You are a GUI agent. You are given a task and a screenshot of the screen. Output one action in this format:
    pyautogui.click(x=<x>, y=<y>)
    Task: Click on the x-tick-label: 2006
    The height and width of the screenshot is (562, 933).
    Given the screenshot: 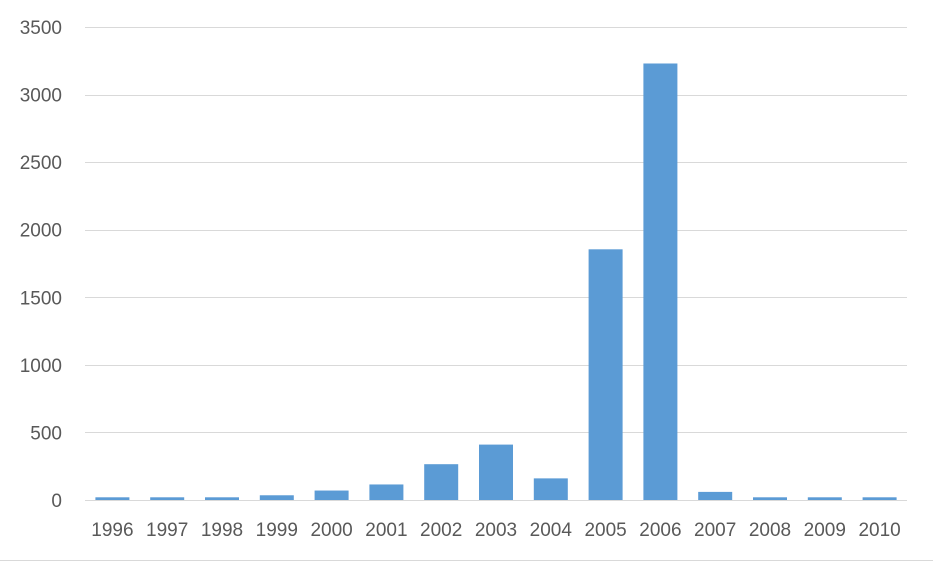 What is the action you would take?
    pyautogui.click(x=660, y=530)
    